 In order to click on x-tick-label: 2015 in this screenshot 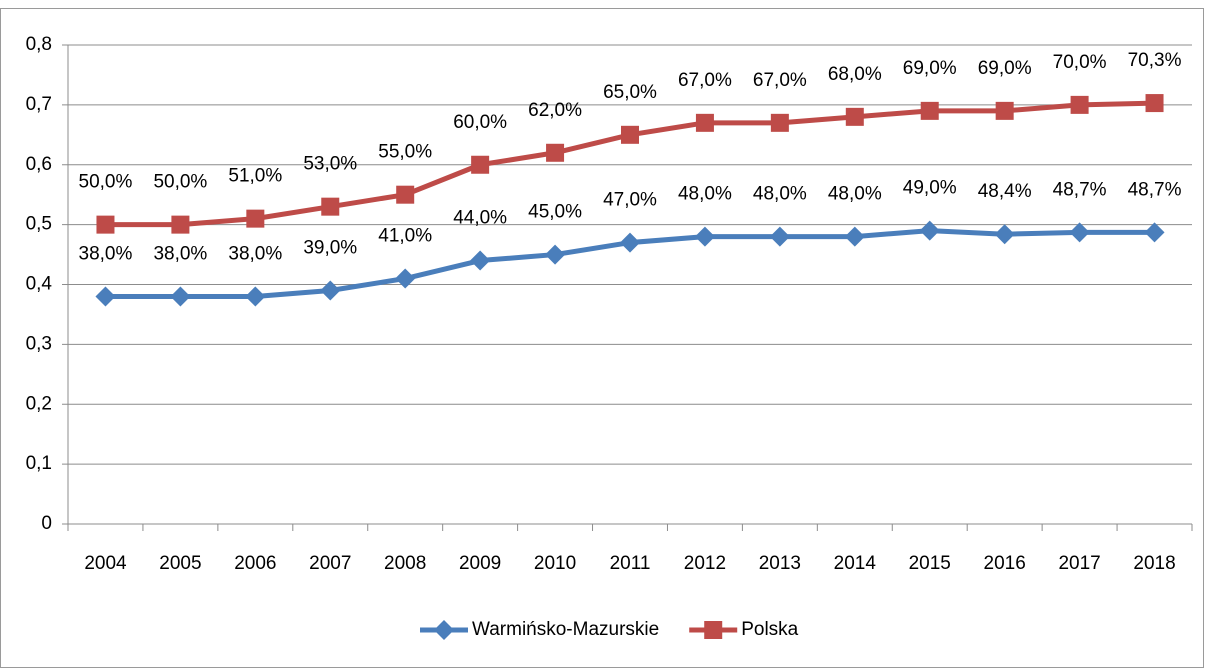, I will do `click(930, 563)`.